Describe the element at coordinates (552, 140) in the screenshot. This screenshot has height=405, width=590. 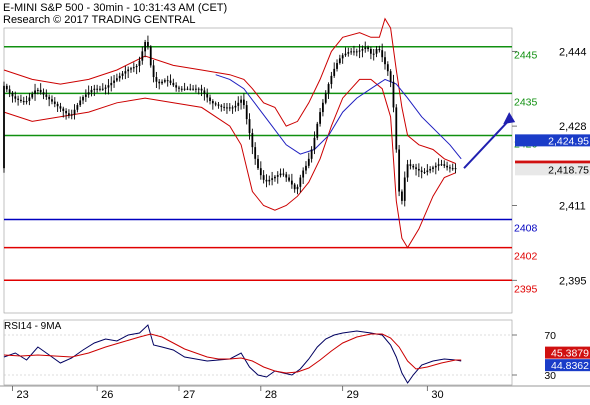
I see `price-box-blue` at that location.